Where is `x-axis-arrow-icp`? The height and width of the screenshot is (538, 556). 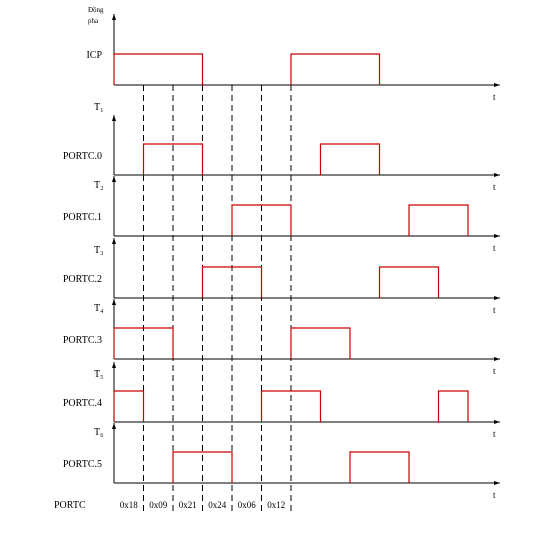 x-axis-arrow-icp is located at coordinates (497, 85).